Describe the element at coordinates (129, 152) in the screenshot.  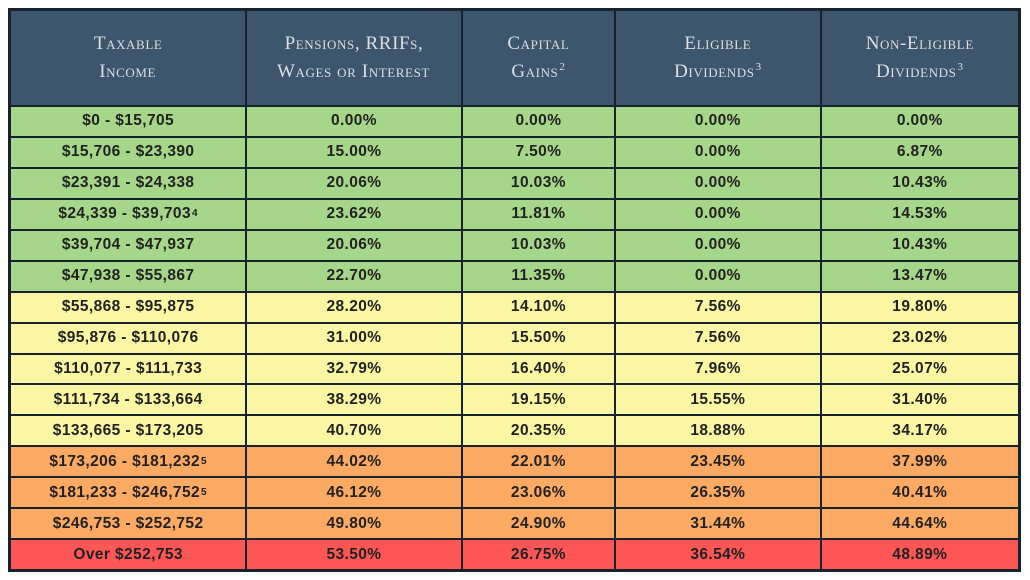
I see `income-range-cell: $15,706 - $23,390` at that location.